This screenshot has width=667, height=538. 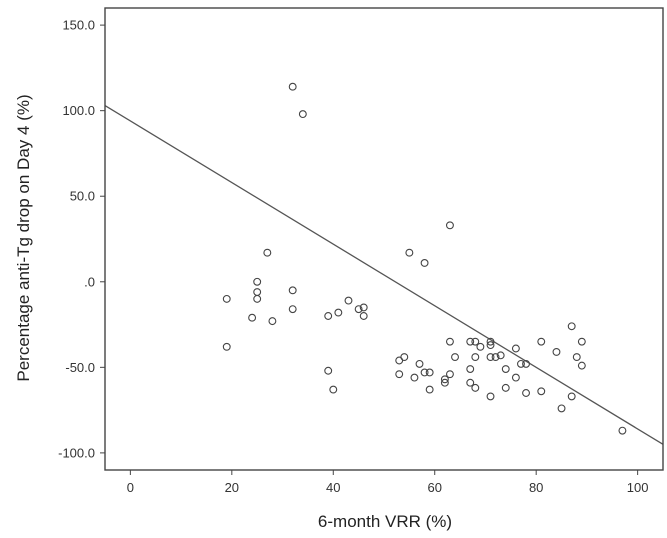 I want to click on x-tick-label: 80, so click(x=536, y=487).